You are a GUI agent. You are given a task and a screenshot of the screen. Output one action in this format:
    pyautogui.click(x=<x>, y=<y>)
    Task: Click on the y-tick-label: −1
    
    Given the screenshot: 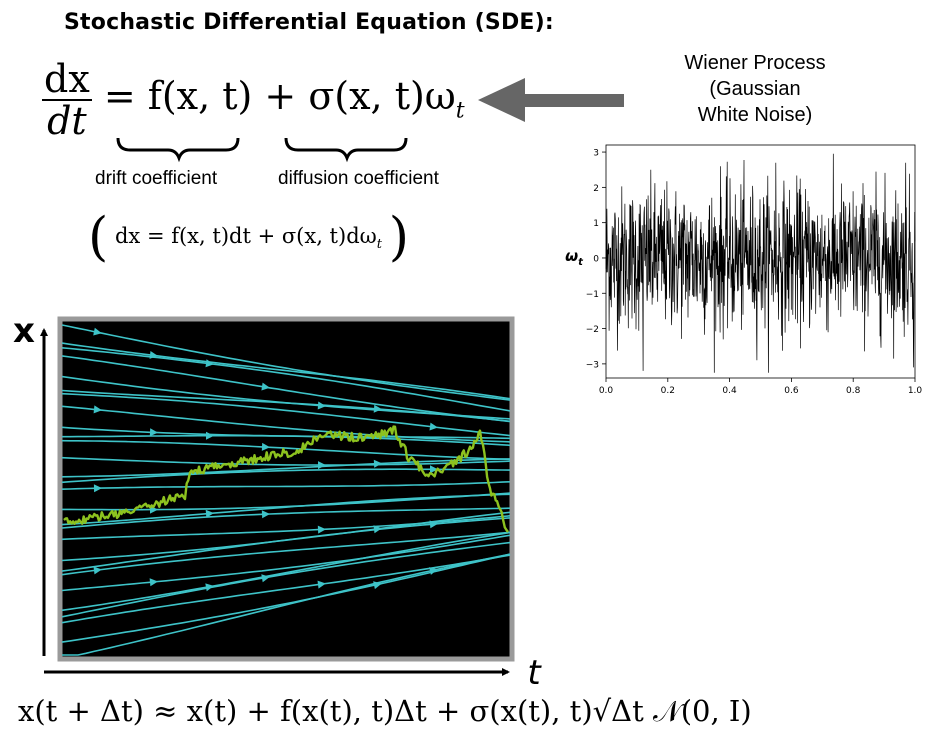 What is the action you would take?
    pyautogui.click(x=592, y=295)
    